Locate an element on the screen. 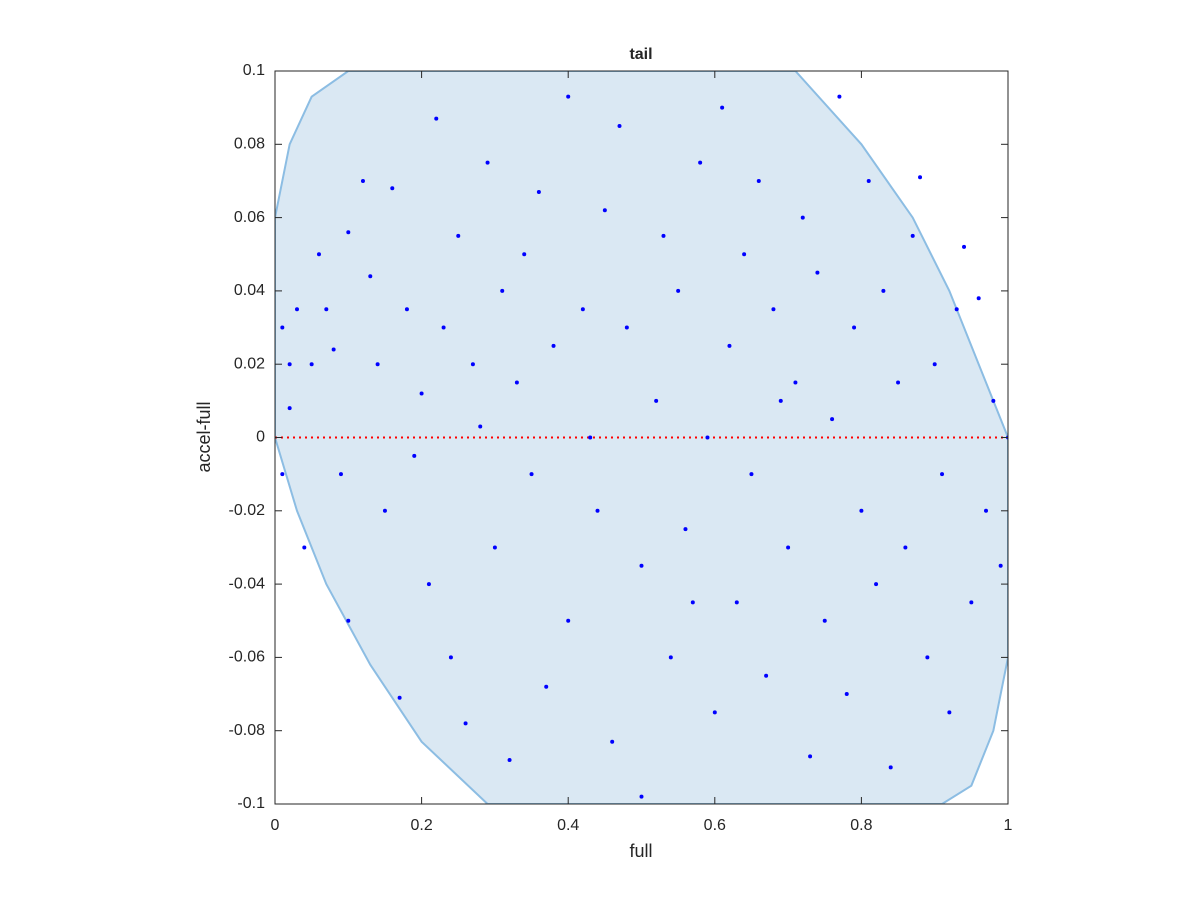  y-tick-label: -0.1 is located at coordinates (251, 803).